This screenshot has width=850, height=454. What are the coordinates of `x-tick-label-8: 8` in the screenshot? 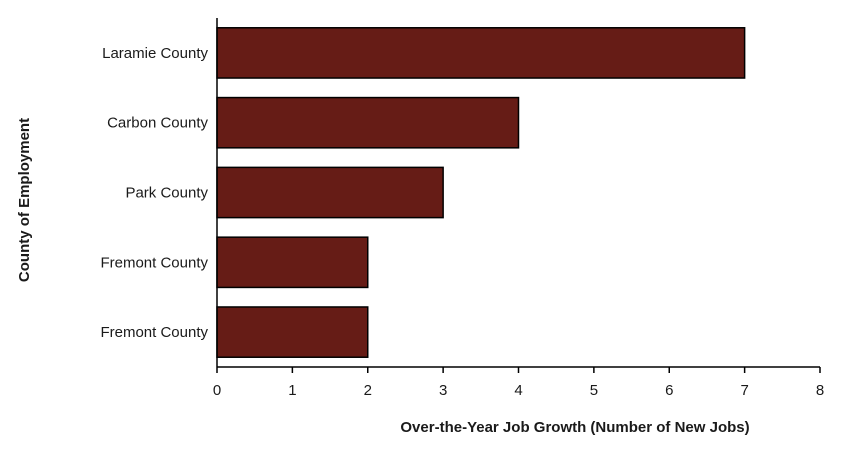 It's located at (820, 390).